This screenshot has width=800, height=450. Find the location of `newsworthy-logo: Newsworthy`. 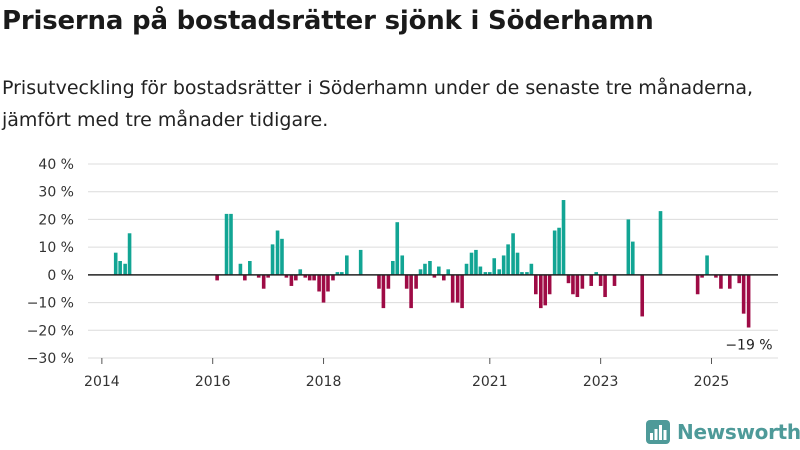

newsworthy-logo: Newsworthy is located at coordinates (722, 432).